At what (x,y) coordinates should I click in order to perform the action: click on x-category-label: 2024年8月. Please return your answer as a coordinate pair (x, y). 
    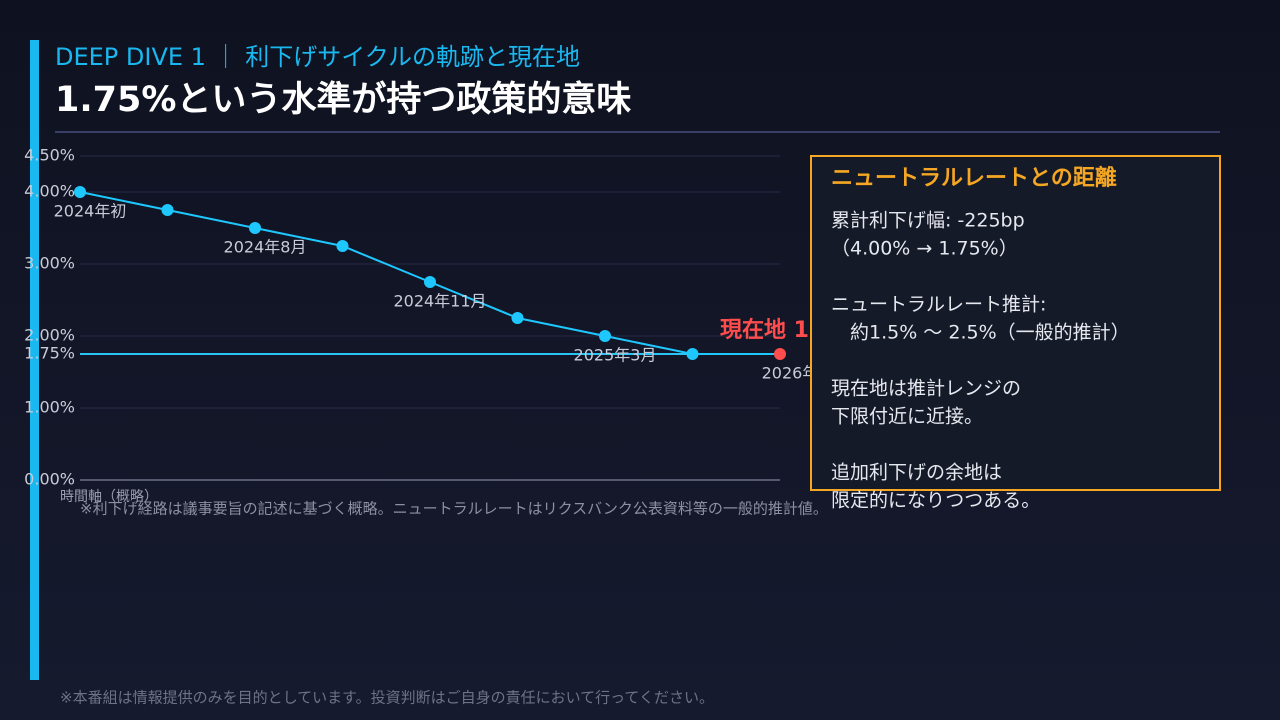
    Looking at the image, I should click on (265, 247).